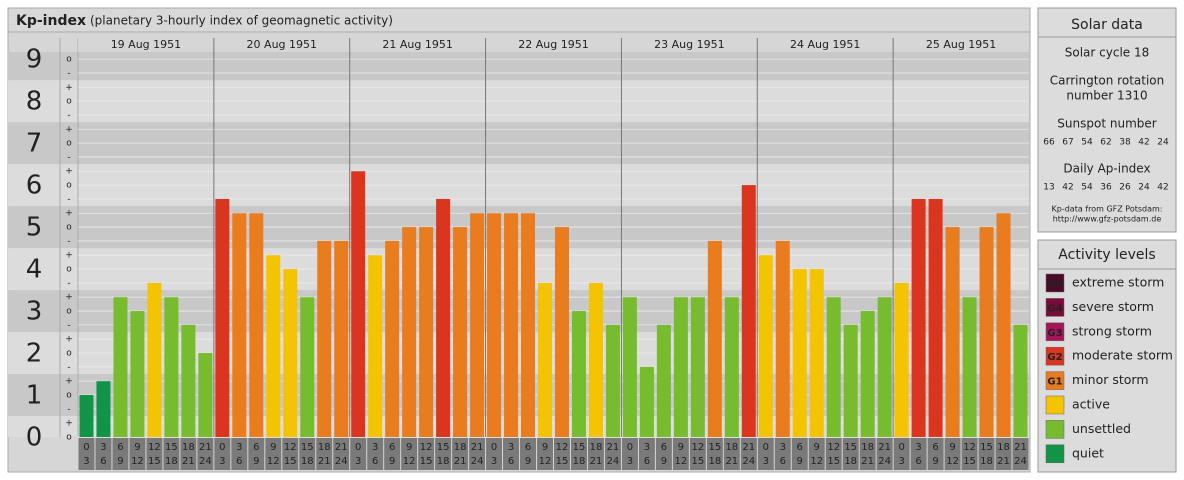  I want to click on ap-value: 42, so click(1162, 188).